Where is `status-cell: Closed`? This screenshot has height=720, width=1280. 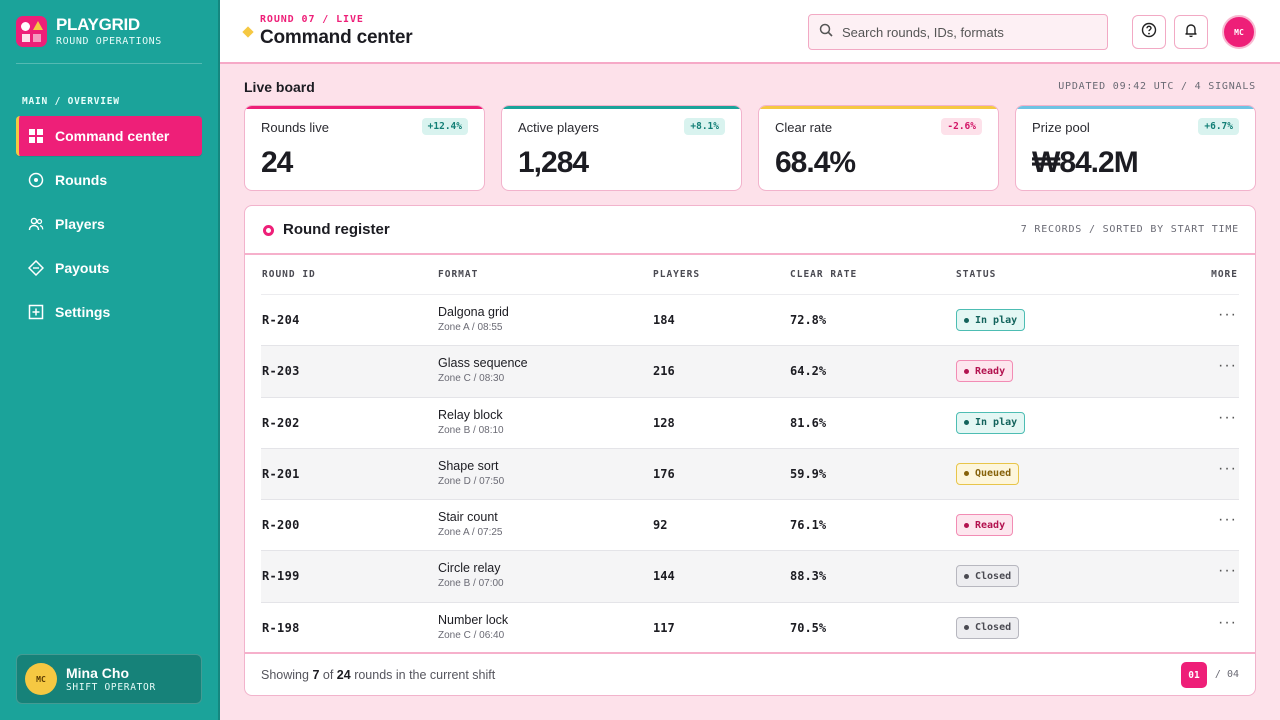
status-cell: Closed is located at coordinates (988, 576).